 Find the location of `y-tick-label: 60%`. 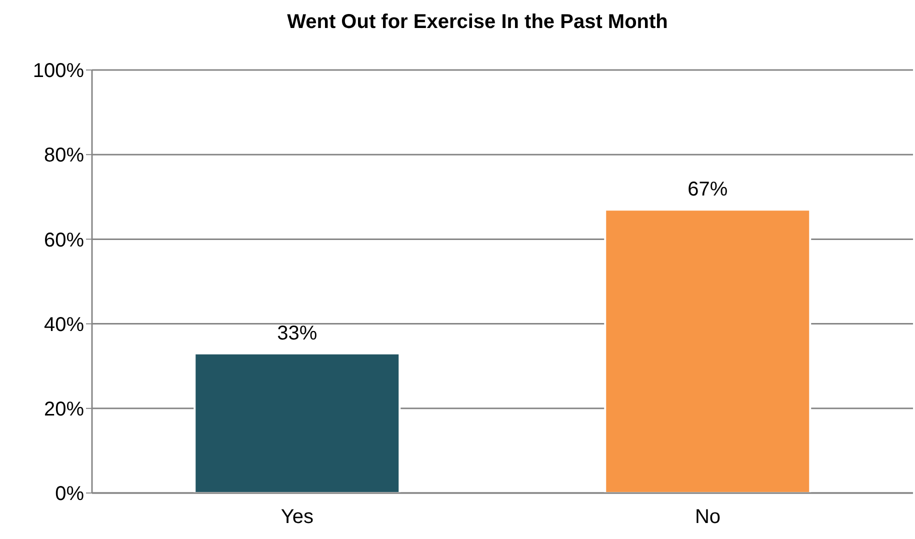

y-tick-label: 60% is located at coordinates (64, 240).